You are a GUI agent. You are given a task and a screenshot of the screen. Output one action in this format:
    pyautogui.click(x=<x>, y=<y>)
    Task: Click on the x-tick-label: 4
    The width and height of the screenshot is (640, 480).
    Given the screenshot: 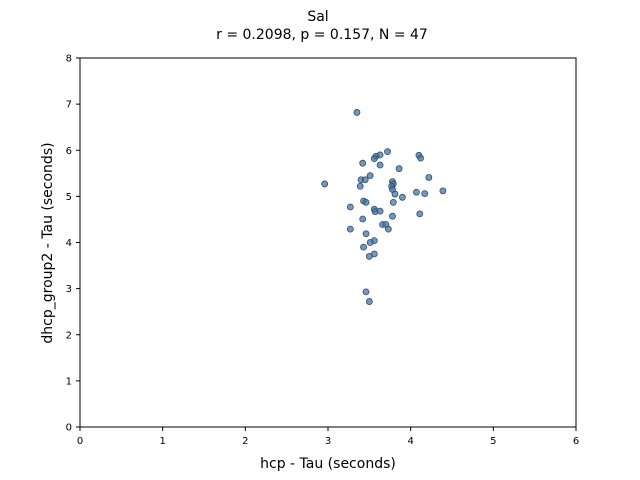 What is the action you would take?
    pyautogui.click(x=410, y=441)
    